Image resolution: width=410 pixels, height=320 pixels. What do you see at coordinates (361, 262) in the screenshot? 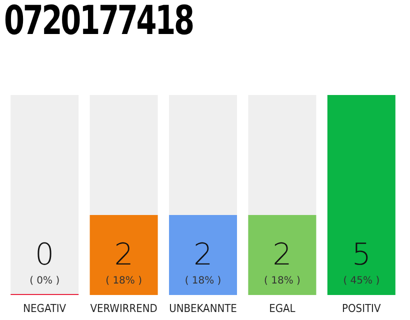
I see `data-label: 5 ( 45% )` at bounding box center [361, 262].